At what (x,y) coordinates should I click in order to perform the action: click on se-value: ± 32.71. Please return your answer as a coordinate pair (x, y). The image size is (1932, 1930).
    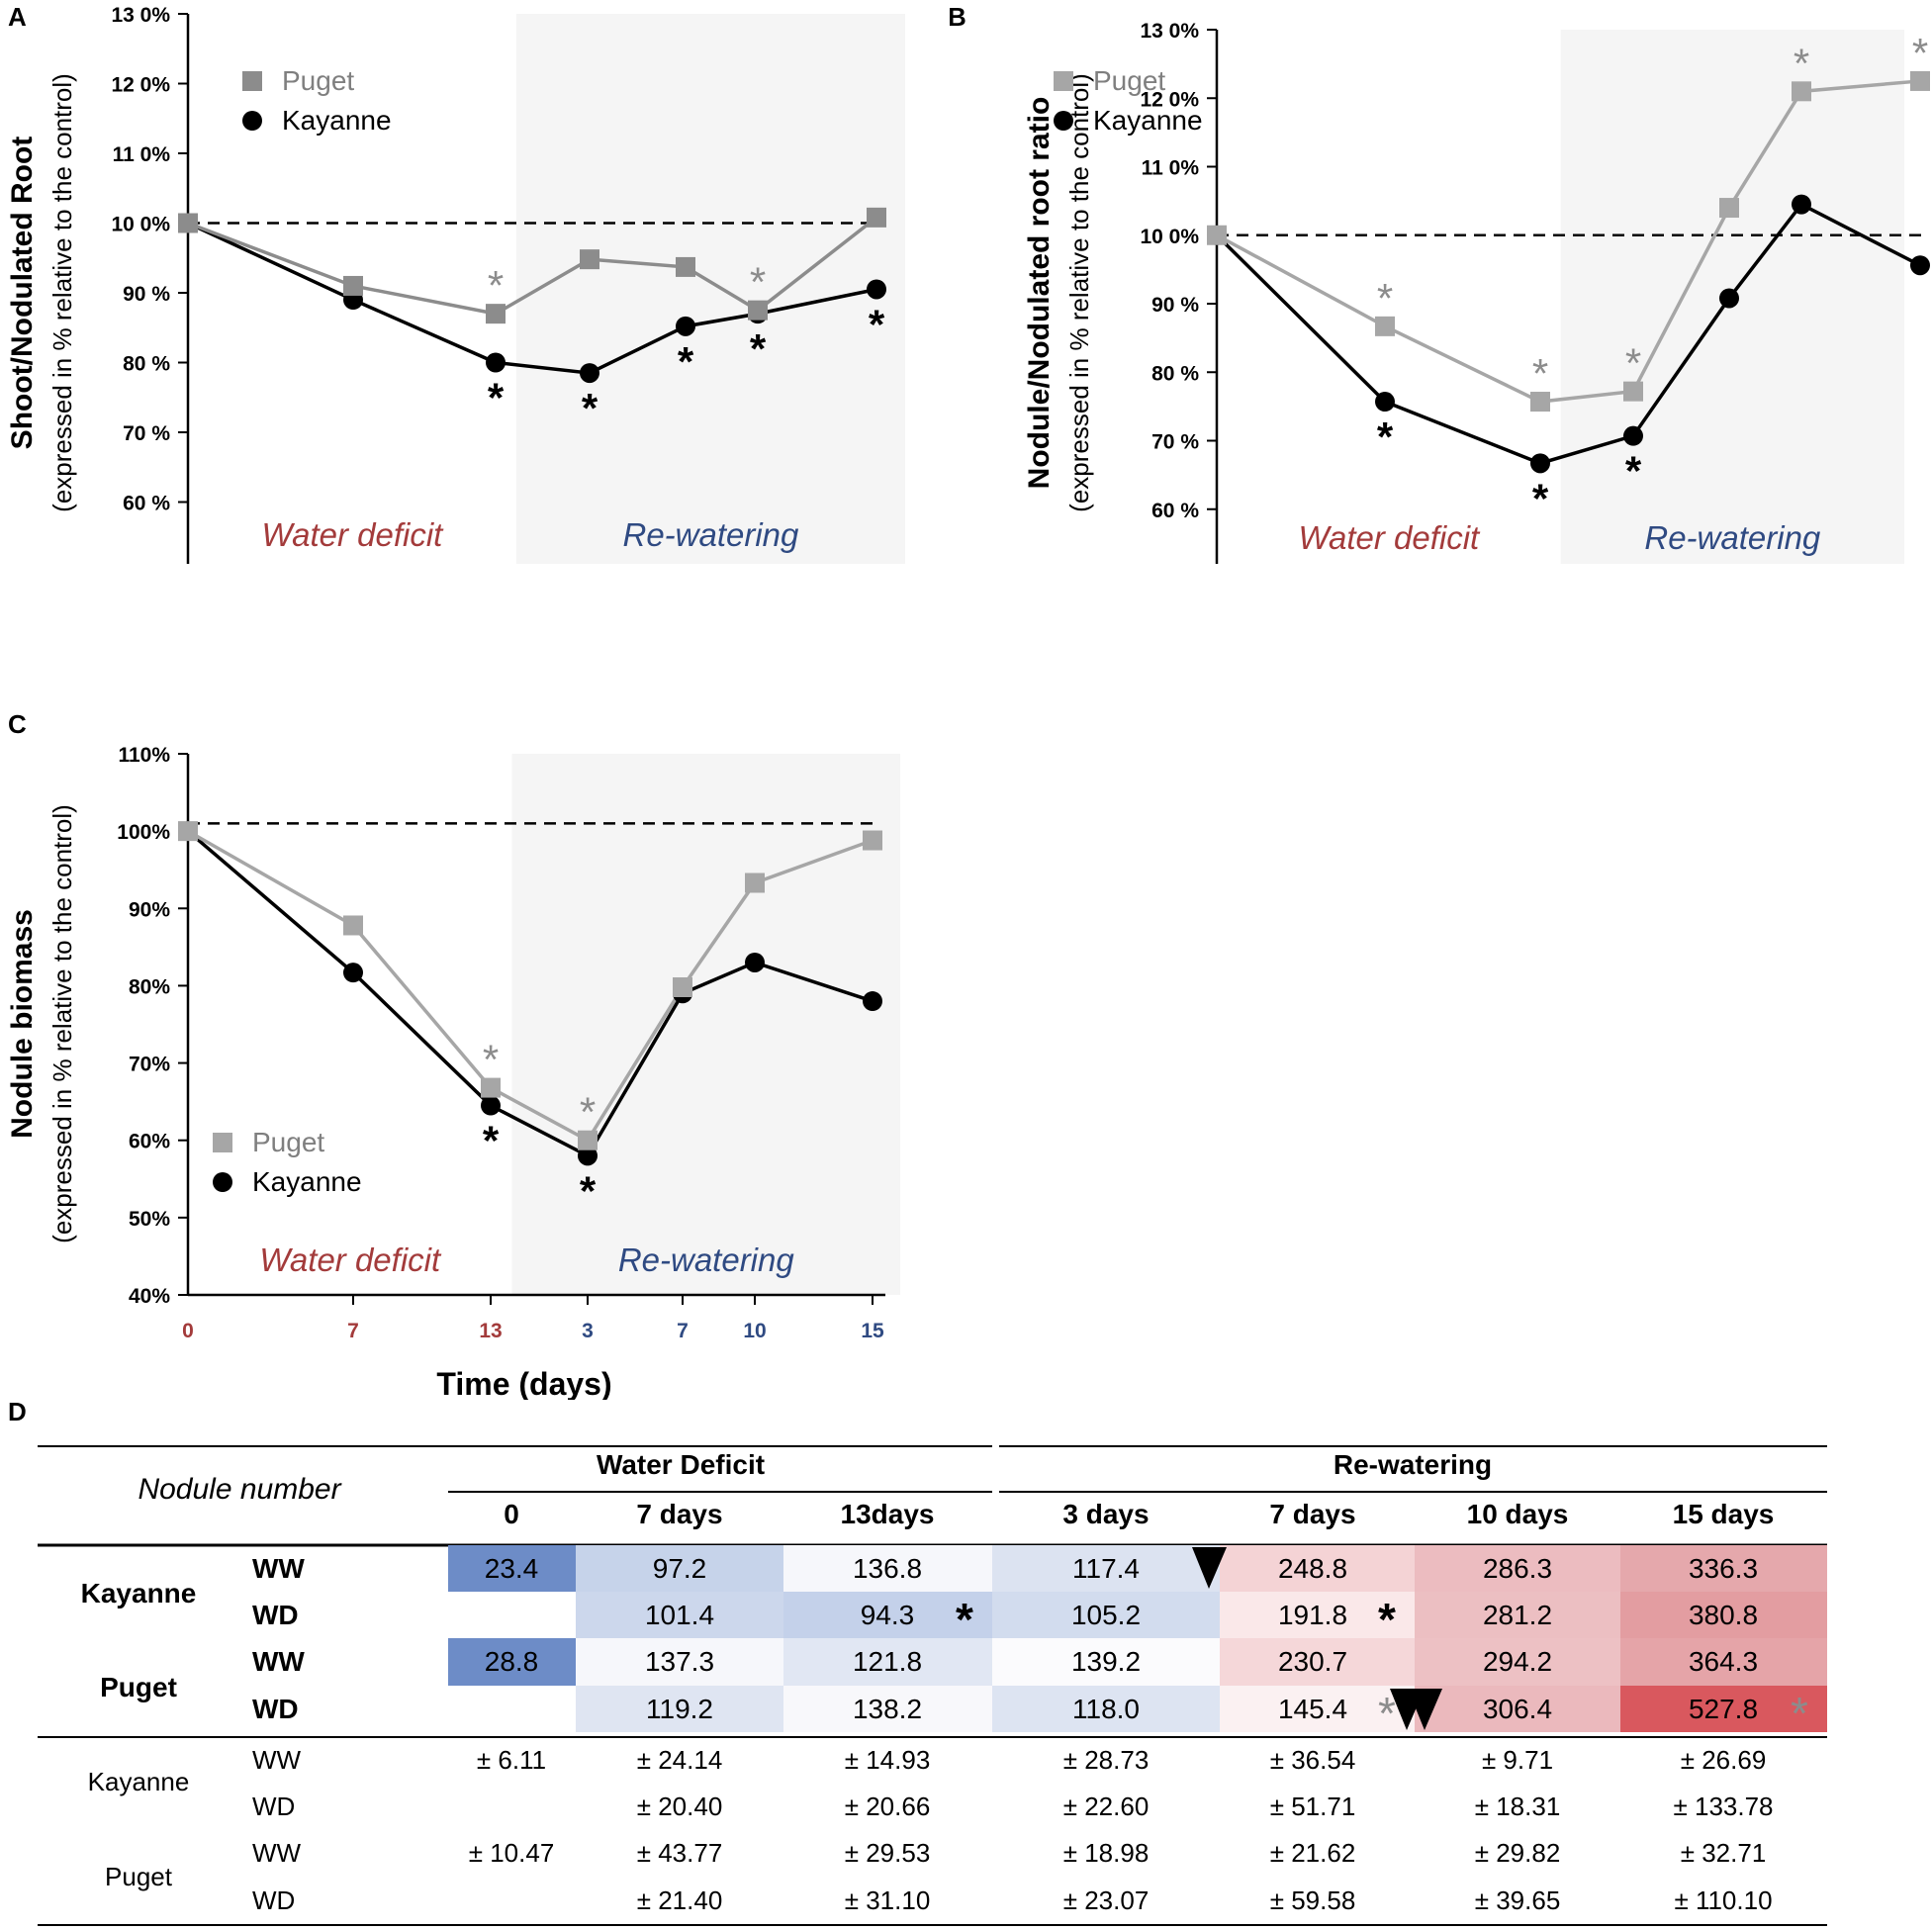
    Looking at the image, I should click on (1724, 1853).